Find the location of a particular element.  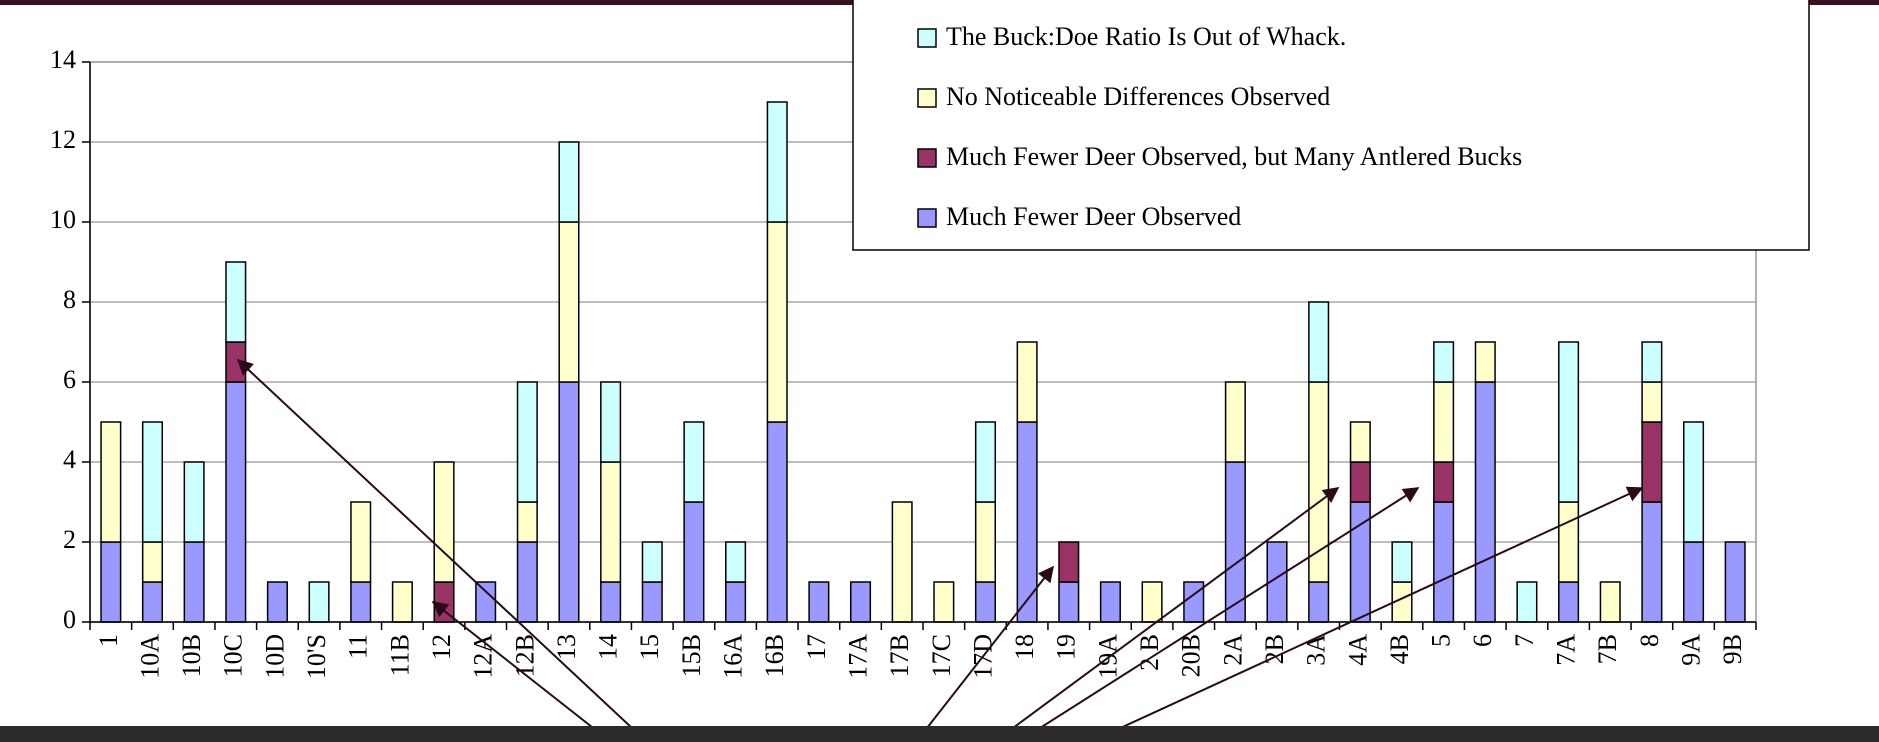

x-tick-label: 13 is located at coordinates (566, 647).